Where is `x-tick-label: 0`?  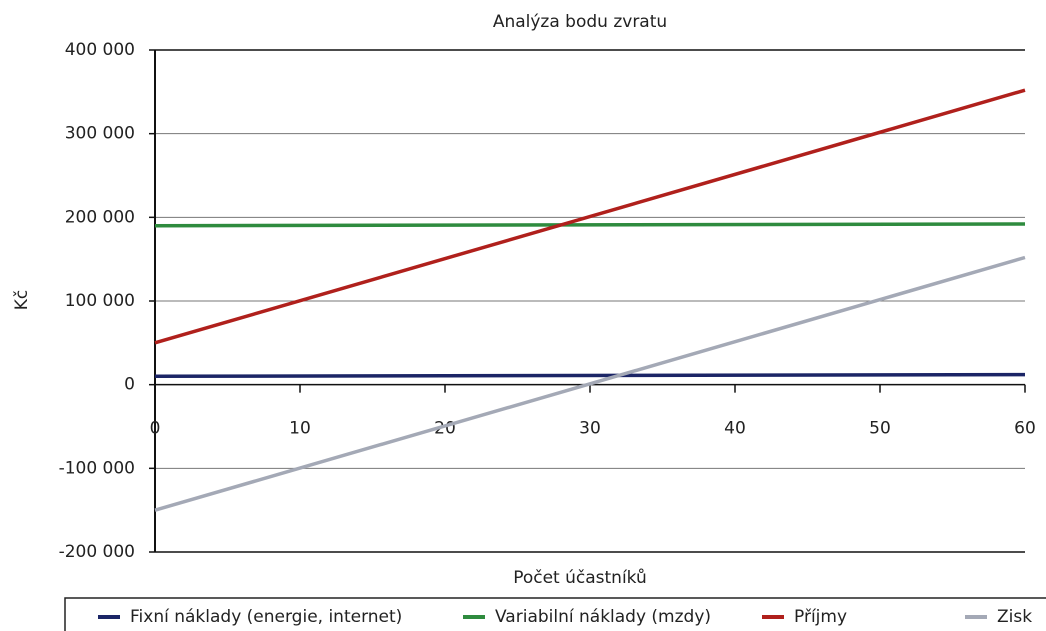 x-tick-label: 0 is located at coordinates (155, 429).